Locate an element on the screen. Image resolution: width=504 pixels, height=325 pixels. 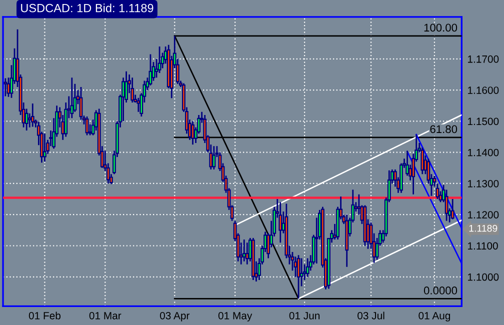
x-tick-label: 03 Jul is located at coordinates (371, 316).